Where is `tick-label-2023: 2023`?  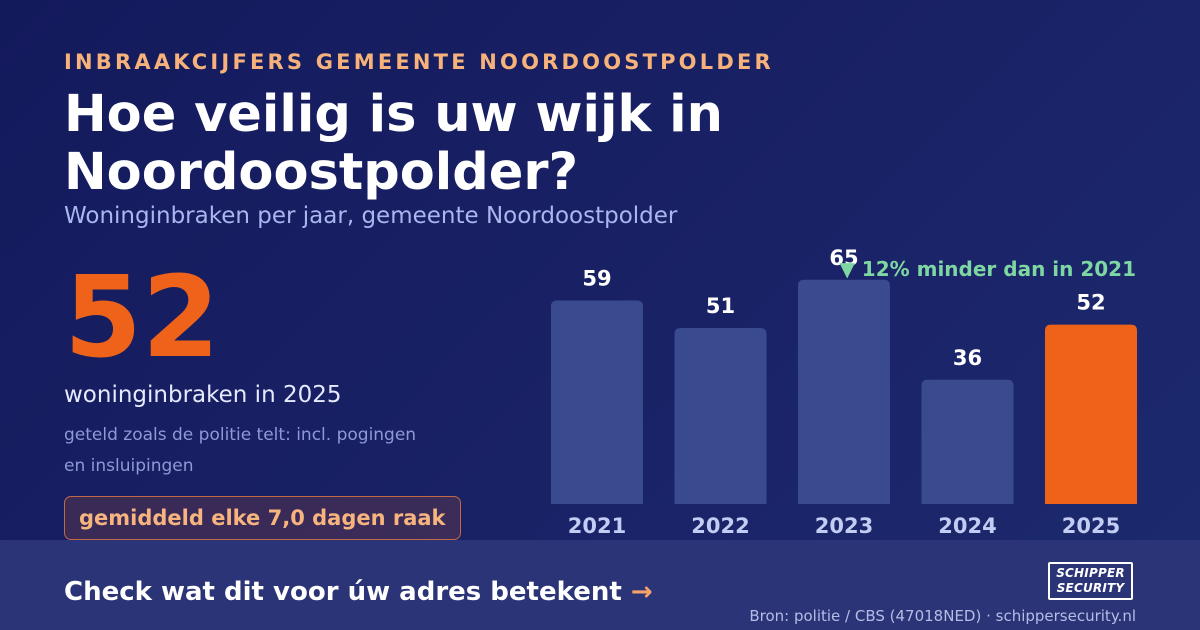 tick-label-2023: 2023 is located at coordinates (844, 526).